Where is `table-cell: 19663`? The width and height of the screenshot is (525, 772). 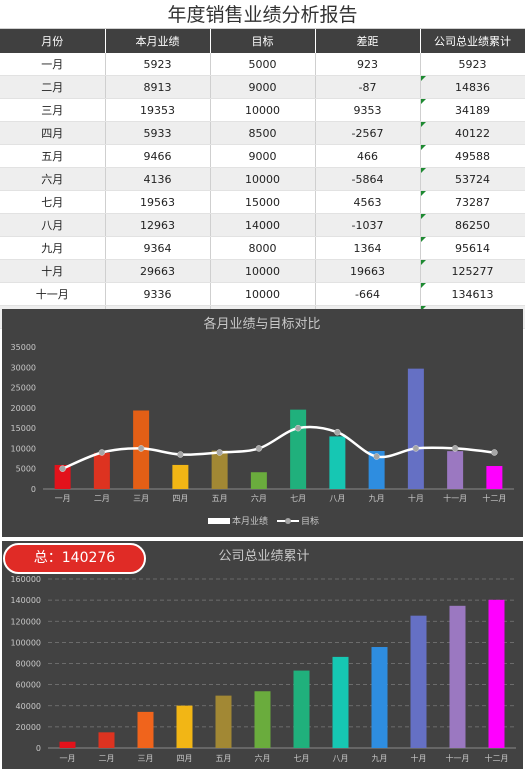
table-cell: 19663 is located at coordinates (367, 271).